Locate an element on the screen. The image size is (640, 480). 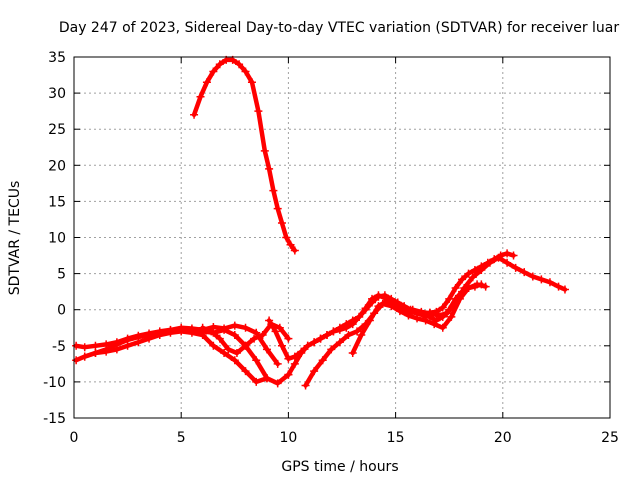
y-tick-label: 30 is located at coordinates (57, 94).